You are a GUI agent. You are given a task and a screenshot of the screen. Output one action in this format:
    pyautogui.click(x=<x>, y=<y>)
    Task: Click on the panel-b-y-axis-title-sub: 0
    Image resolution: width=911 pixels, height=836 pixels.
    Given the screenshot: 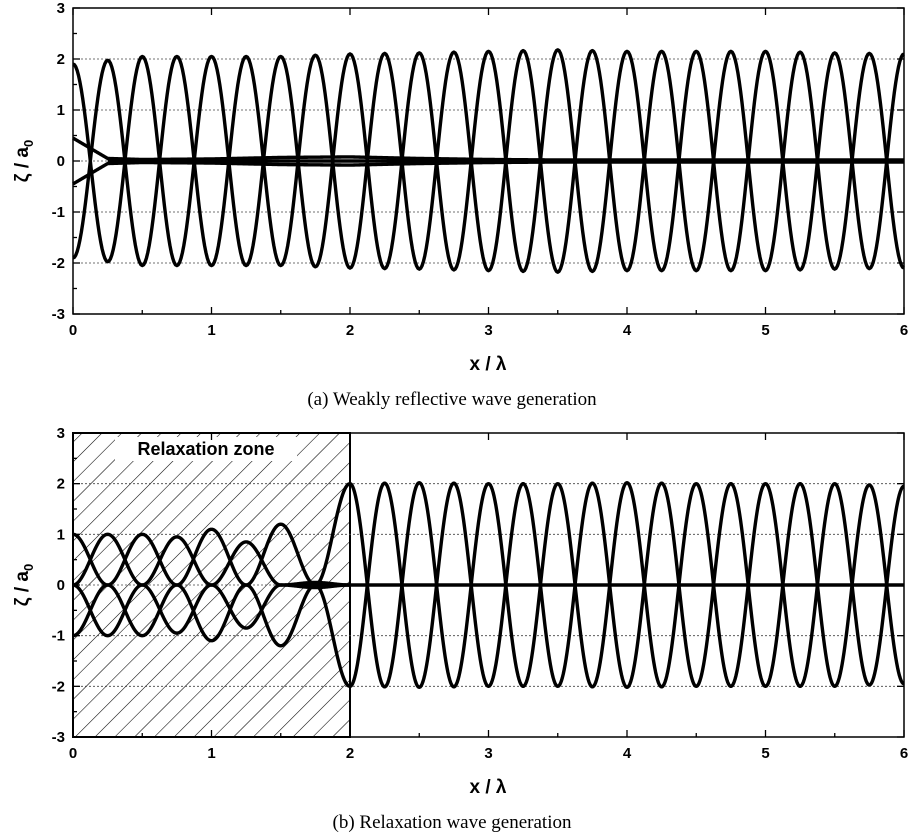 What is the action you would take?
    pyautogui.click(x=28, y=567)
    